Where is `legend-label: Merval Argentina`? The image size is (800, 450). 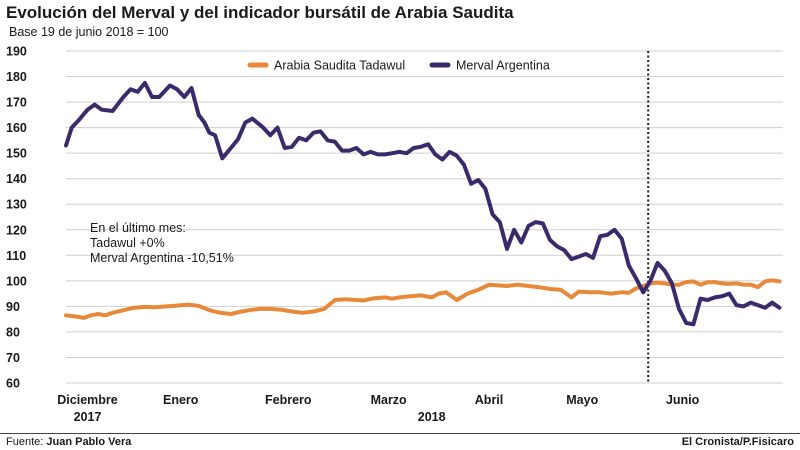
legend-label: Merval Argentina is located at coordinates (503, 66).